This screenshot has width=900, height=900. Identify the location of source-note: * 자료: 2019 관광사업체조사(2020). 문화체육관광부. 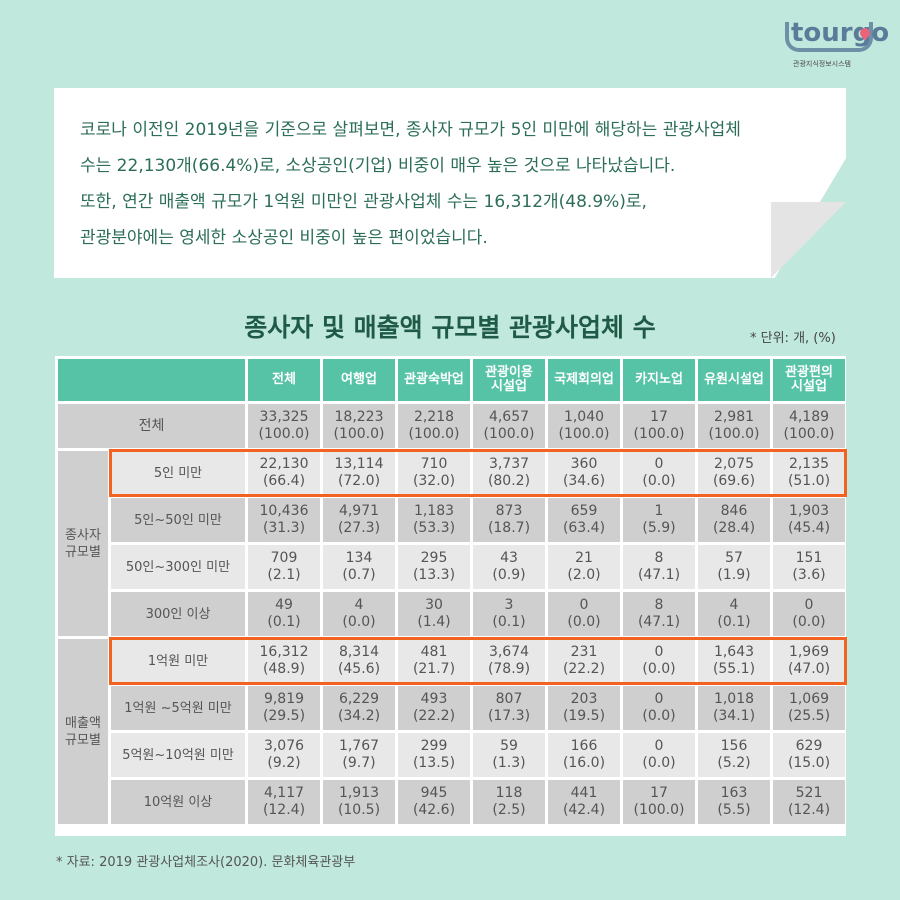
(206, 862).